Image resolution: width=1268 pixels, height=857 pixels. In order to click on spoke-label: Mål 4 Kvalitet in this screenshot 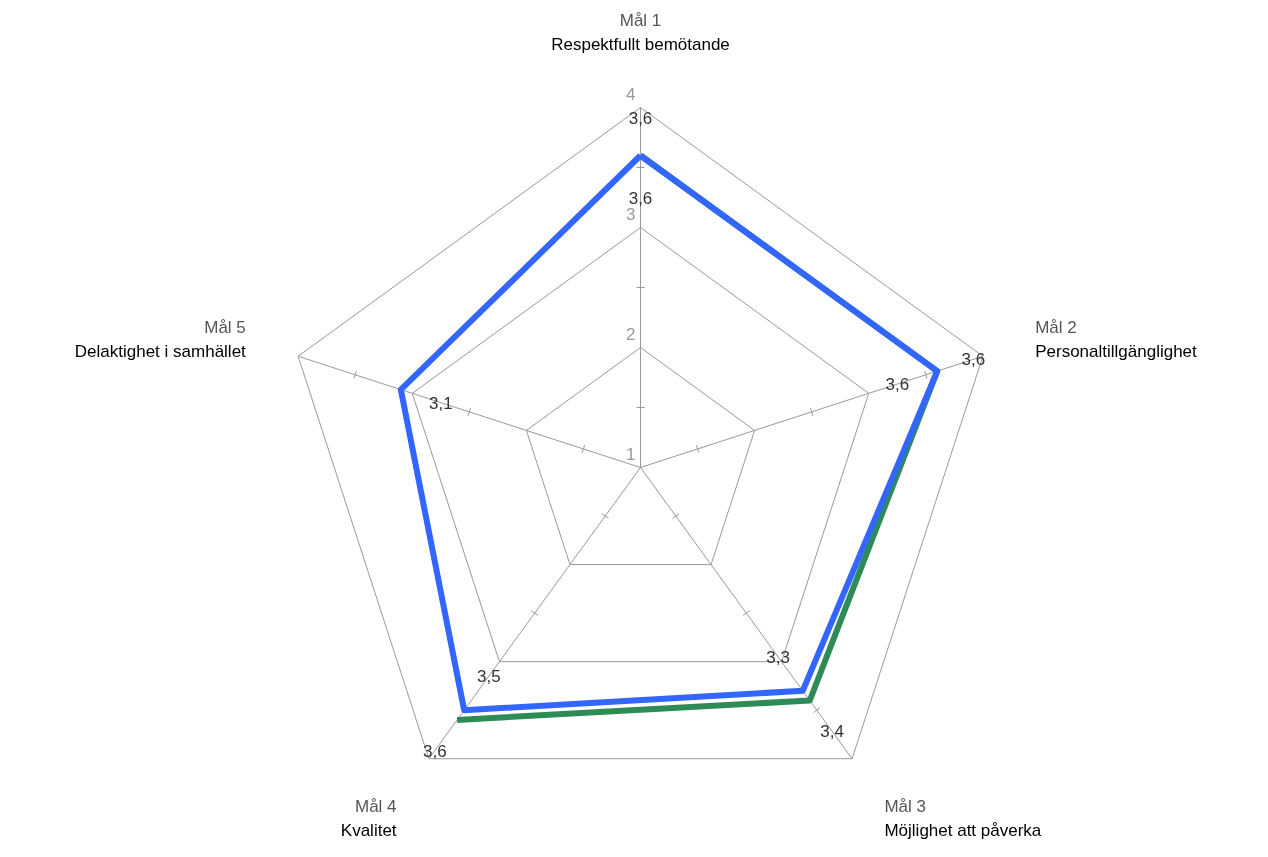, I will do `click(368, 818)`.